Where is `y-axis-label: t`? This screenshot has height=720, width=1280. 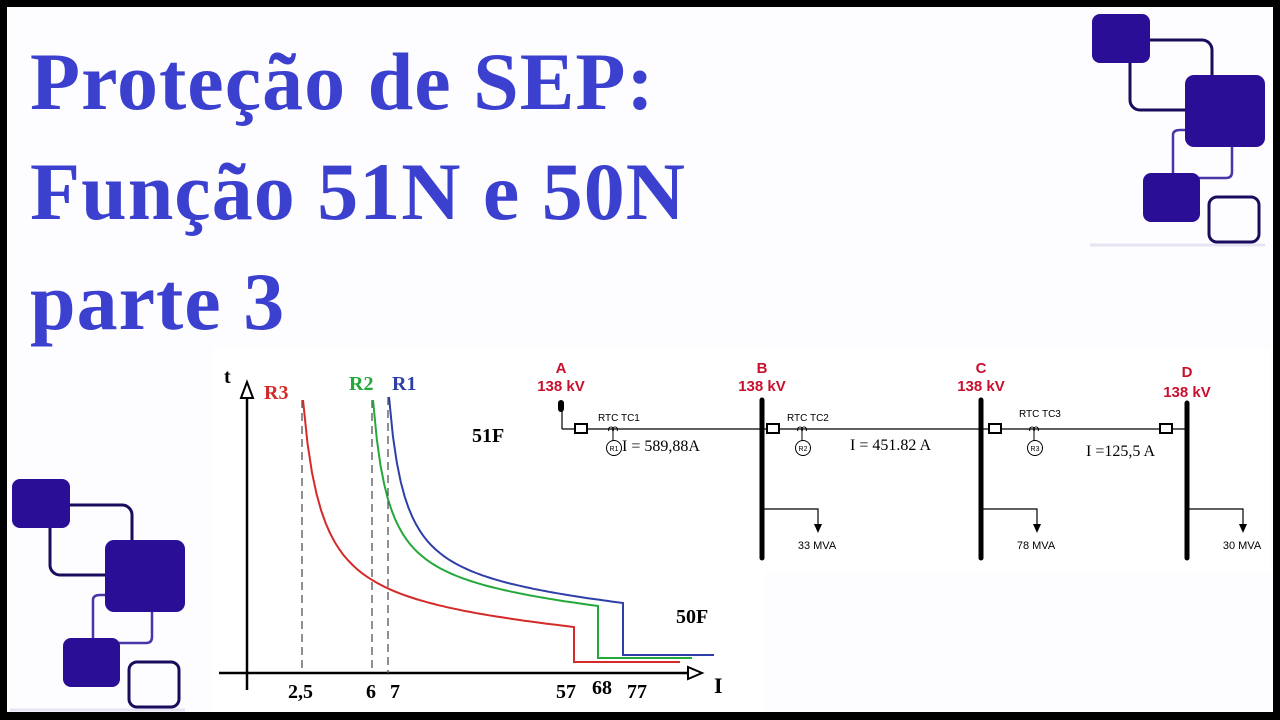
y-axis-label: t is located at coordinates (227, 377).